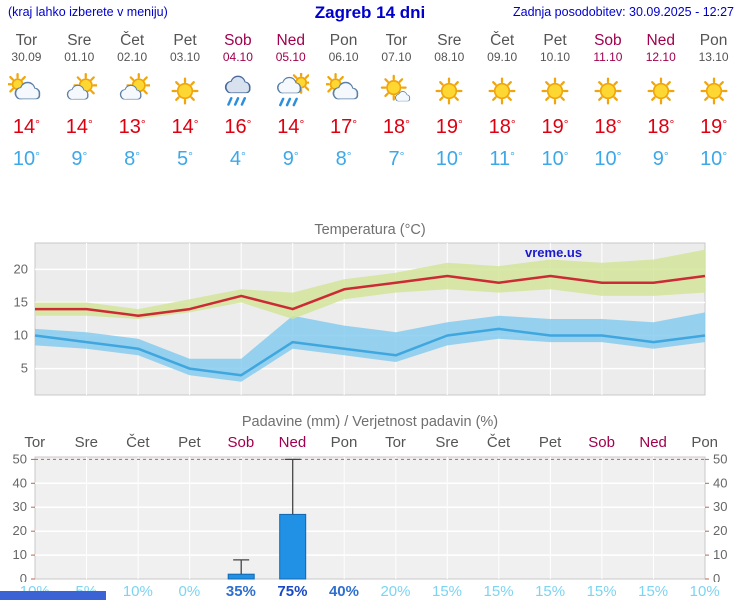 The height and width of the screenshot is (602, 740). Describe the element at coordinates (185, 57) in the screenshot. I see `day-date: 03.10` at that location.